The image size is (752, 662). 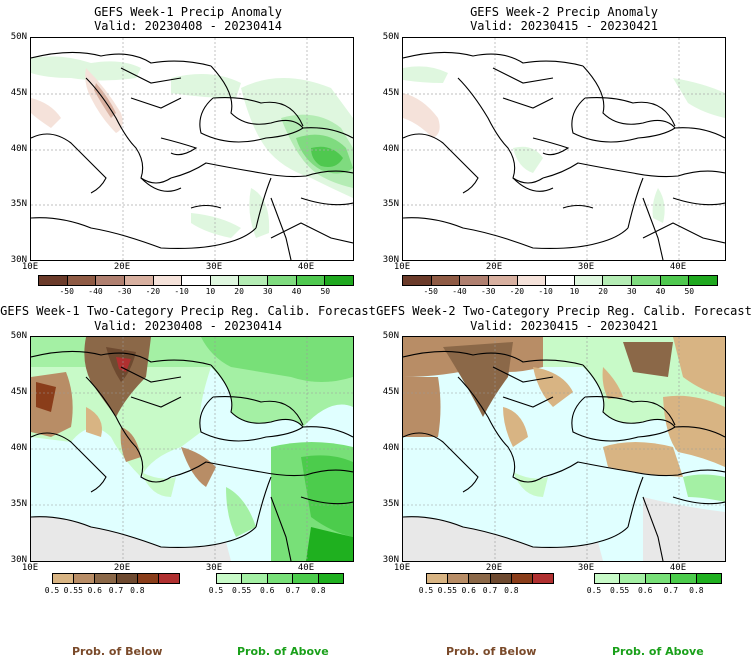 I want to click on panel-valid-dates: Valid: 20230415 - 20230421, so click(x=564, y=326).